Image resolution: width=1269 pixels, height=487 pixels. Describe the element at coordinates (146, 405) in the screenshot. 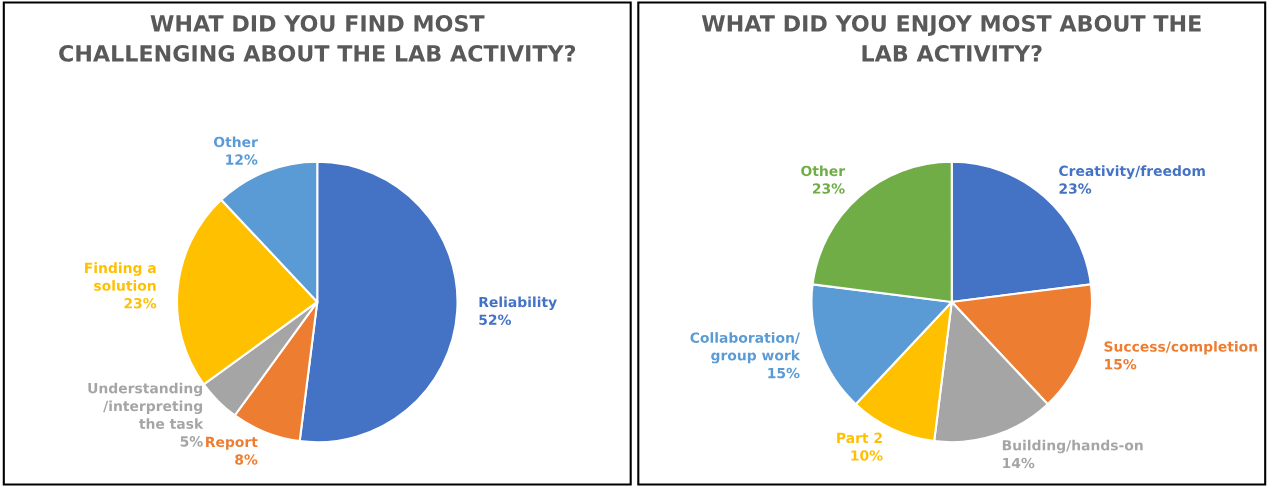

I see `slice-label: Understanding /interpreting the task` at that location.